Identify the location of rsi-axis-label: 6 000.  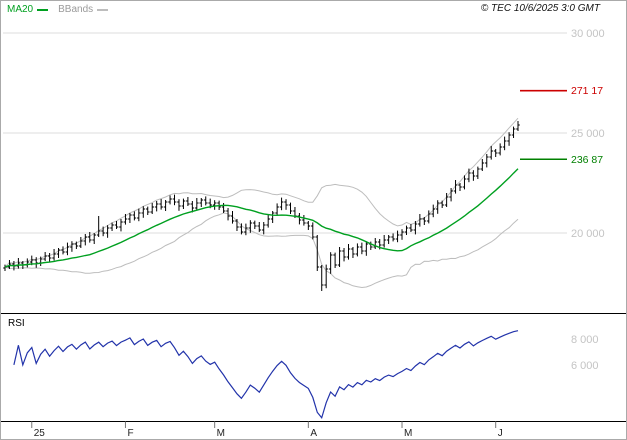
(585, 366).